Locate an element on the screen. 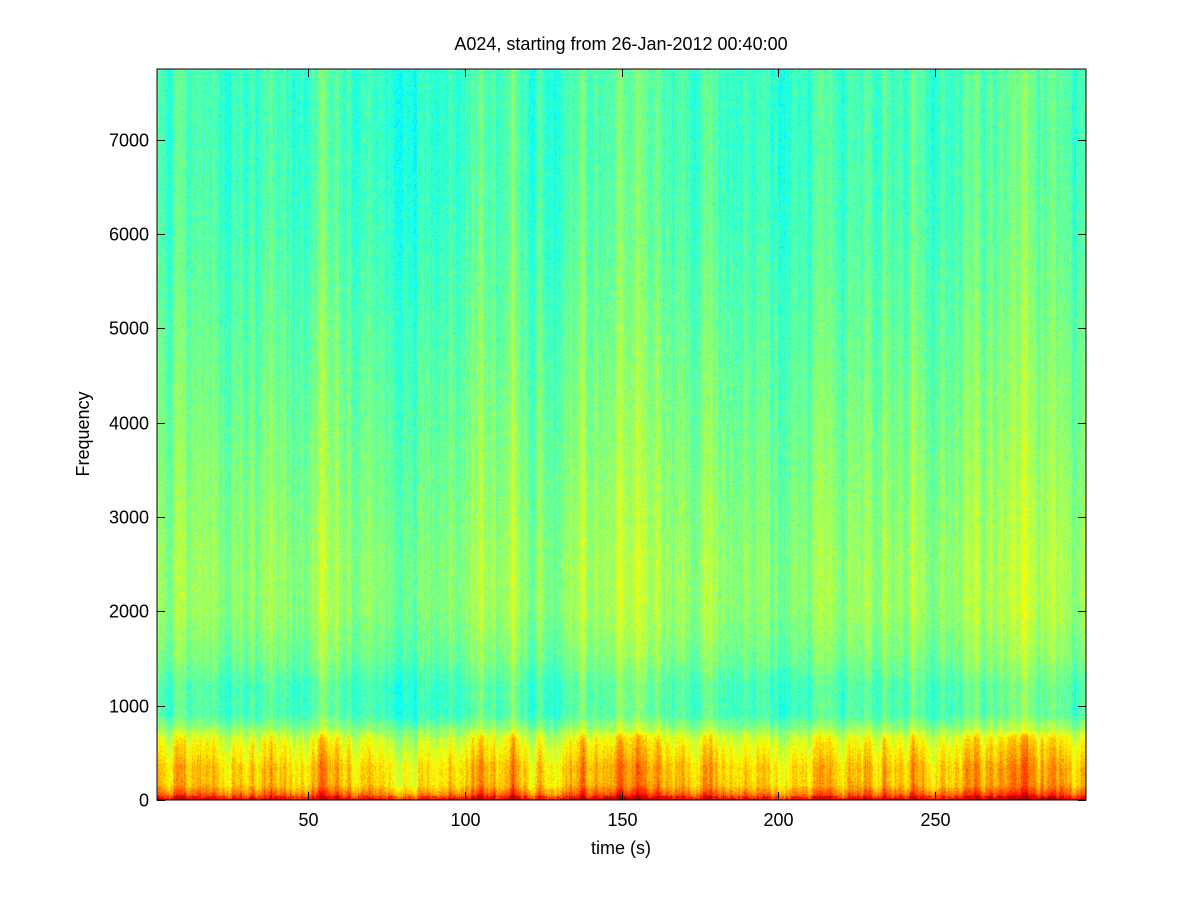 The width and height of the screenshot is (1200, 900). y-tick-label: 1000 is located at coordinates (129, 707).